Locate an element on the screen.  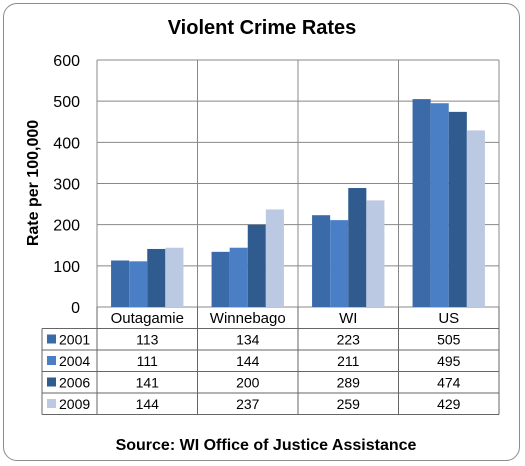
table-cell: 223 is located at coordinates (349, 340).